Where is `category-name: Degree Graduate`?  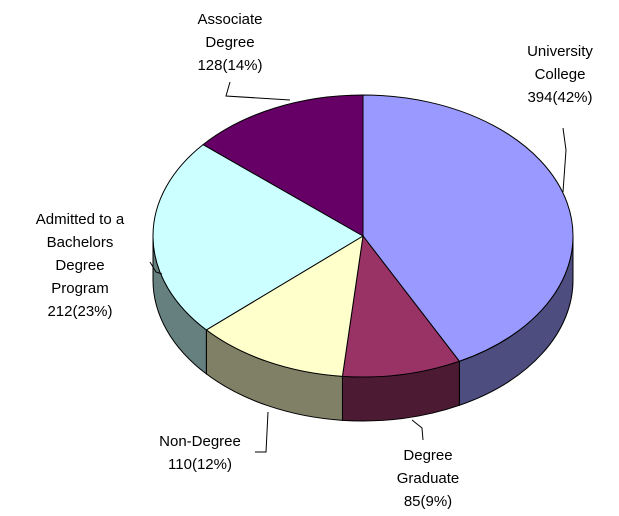 category-name: Degree Graduate is located at coordinates (428, 467).